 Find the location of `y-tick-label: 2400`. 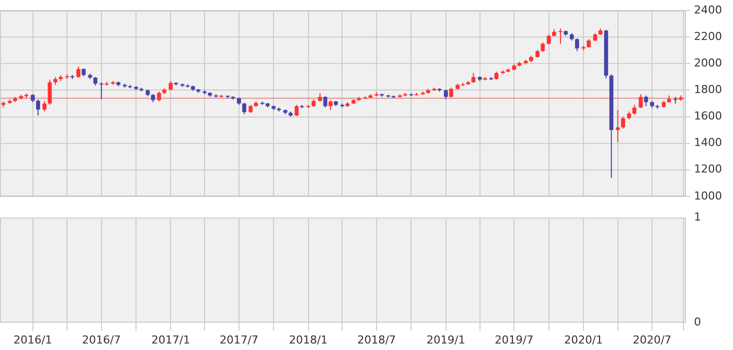

y-tick-label: 2400 is located at coordinates (708, 9).